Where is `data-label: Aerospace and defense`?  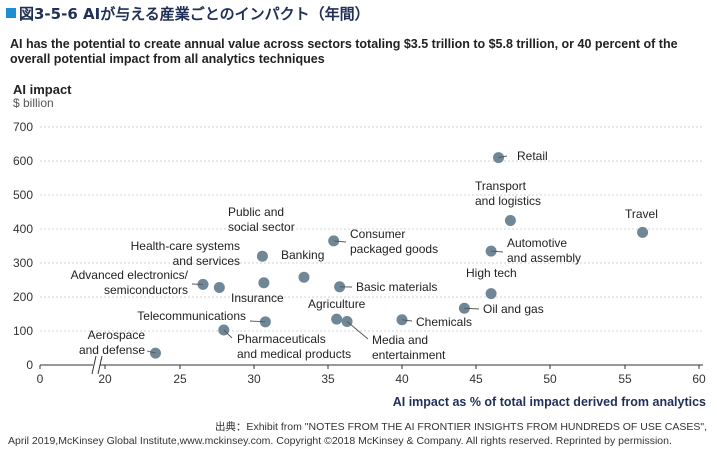 data-label: Aerospace and defense is located at coordinates (112, 342).